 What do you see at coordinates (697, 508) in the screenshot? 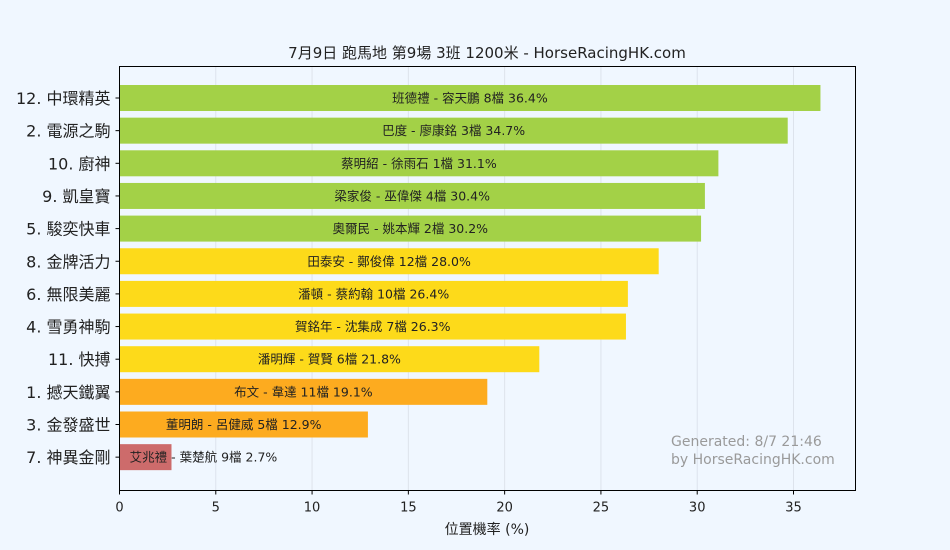
I see `x-tick-label: 30` at bounding box center [697, 508].